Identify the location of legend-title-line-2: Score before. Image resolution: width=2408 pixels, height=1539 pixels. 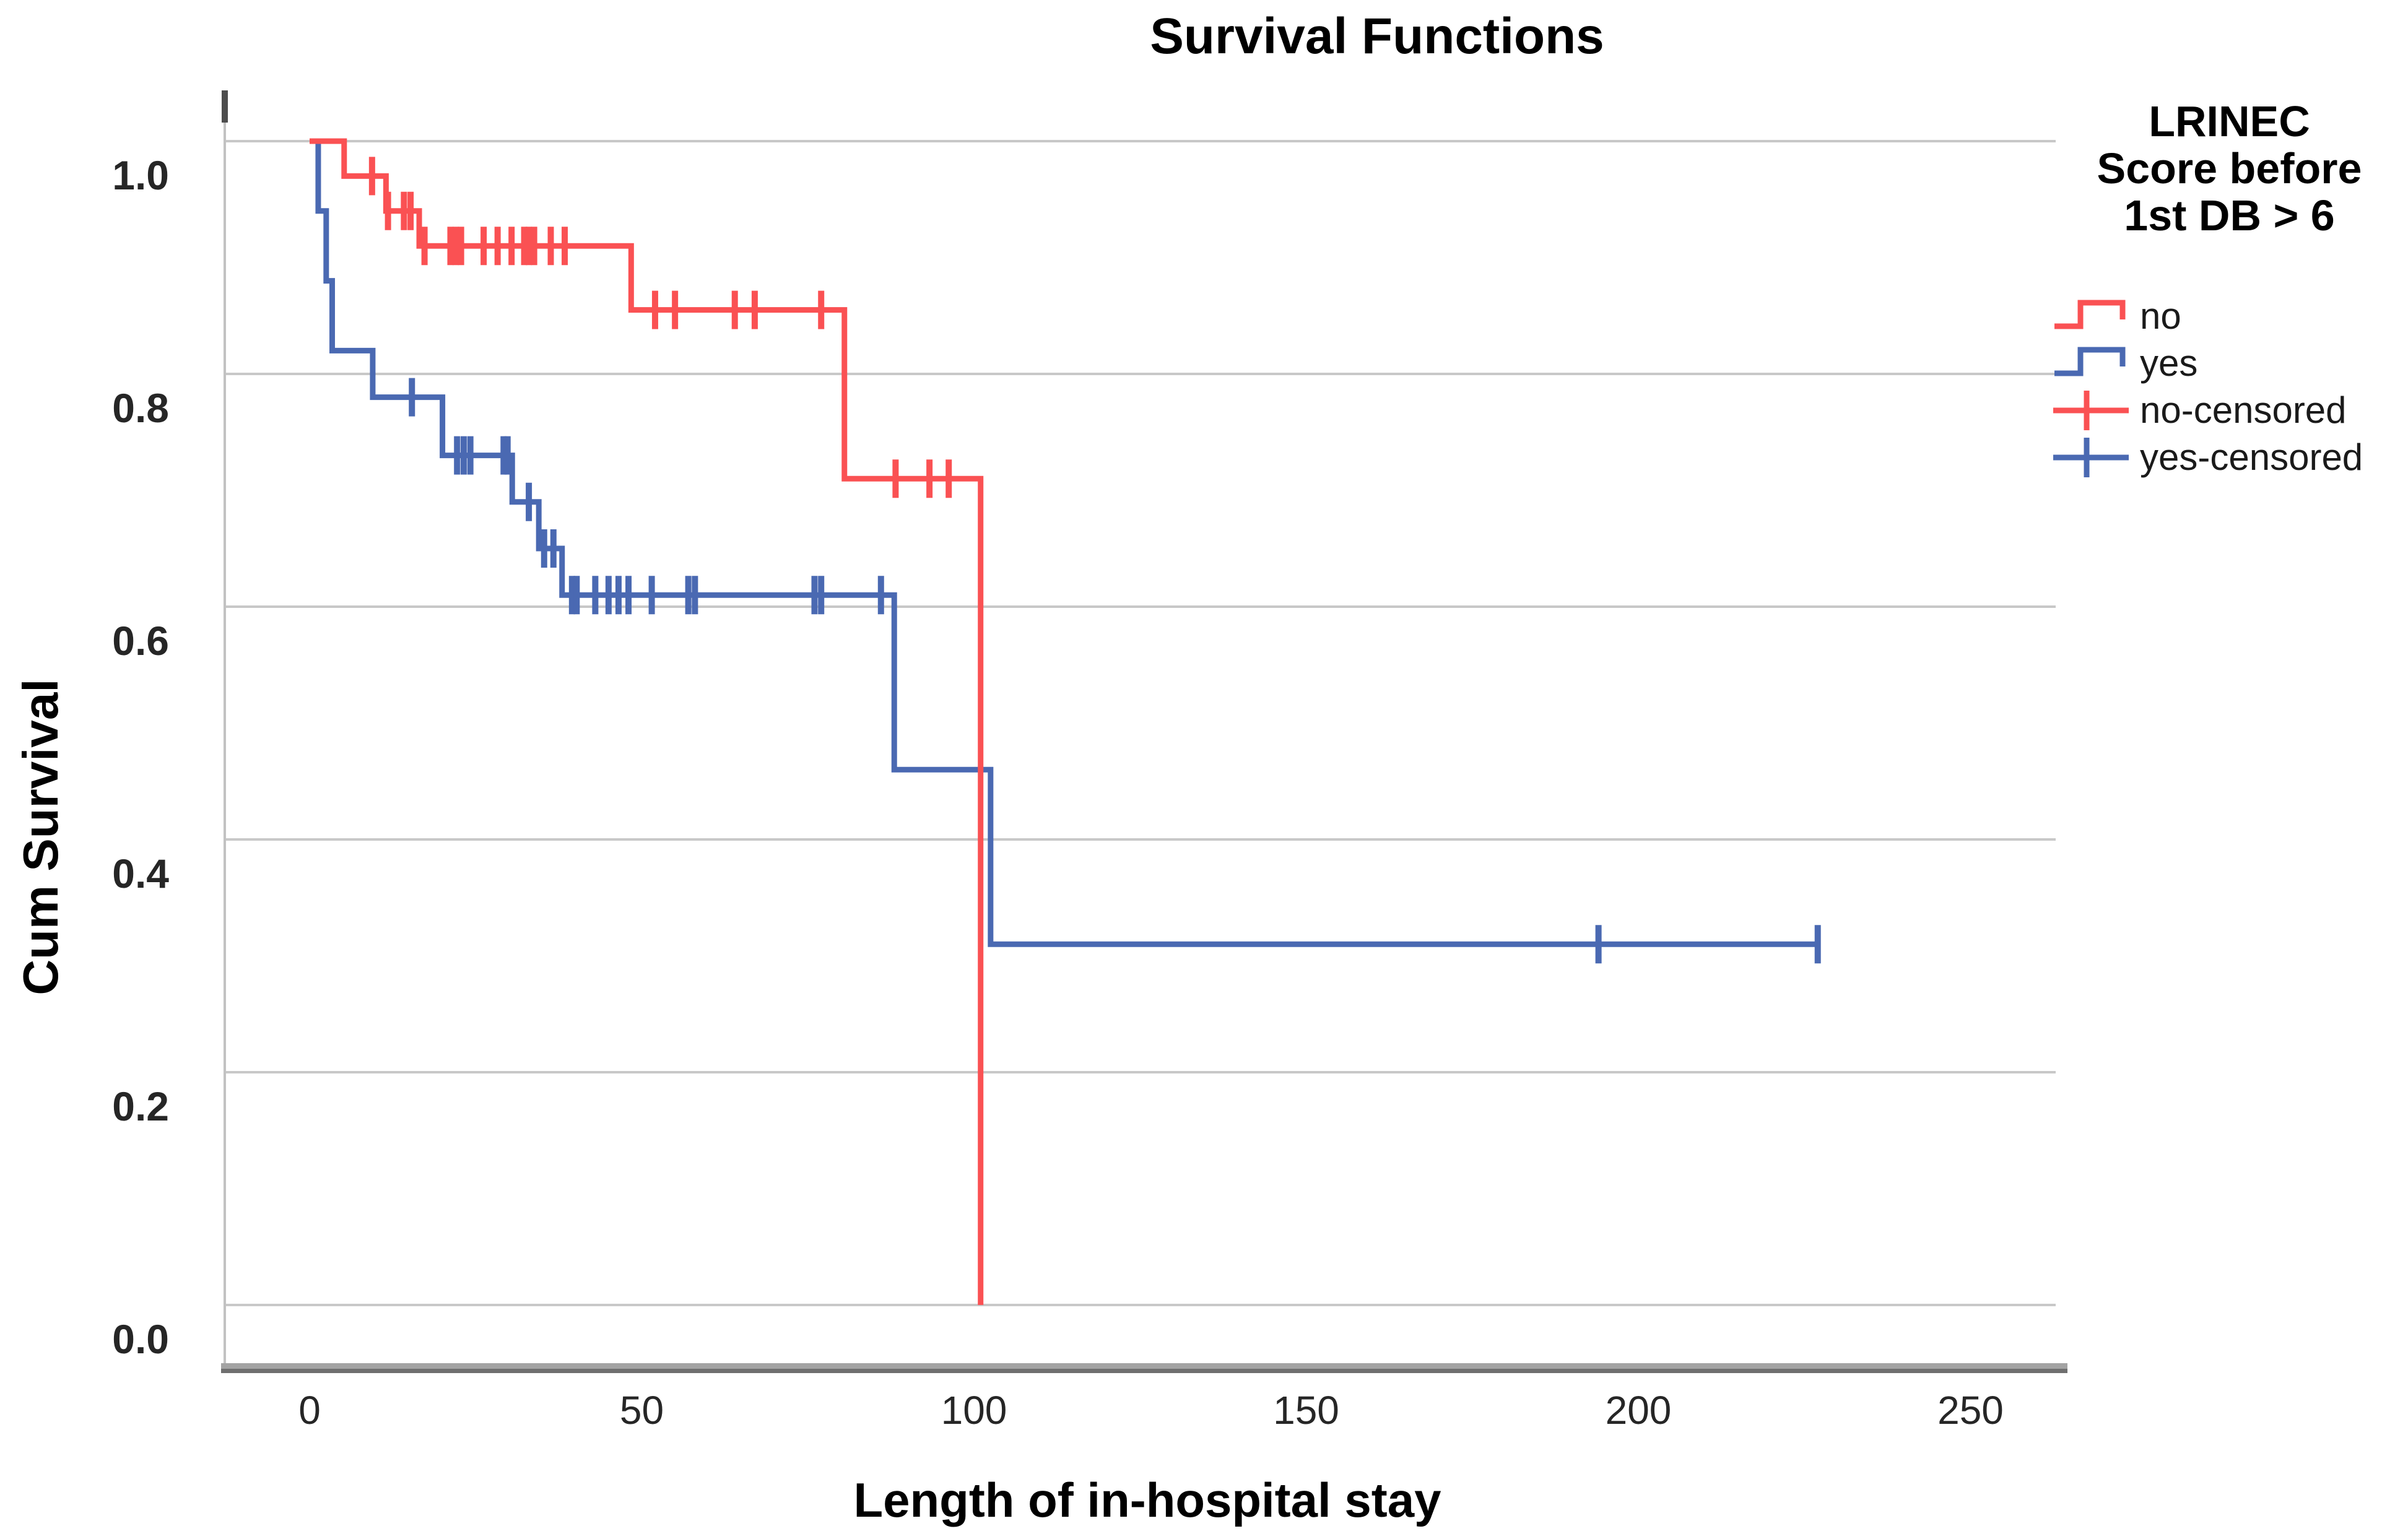
(2229, 168).